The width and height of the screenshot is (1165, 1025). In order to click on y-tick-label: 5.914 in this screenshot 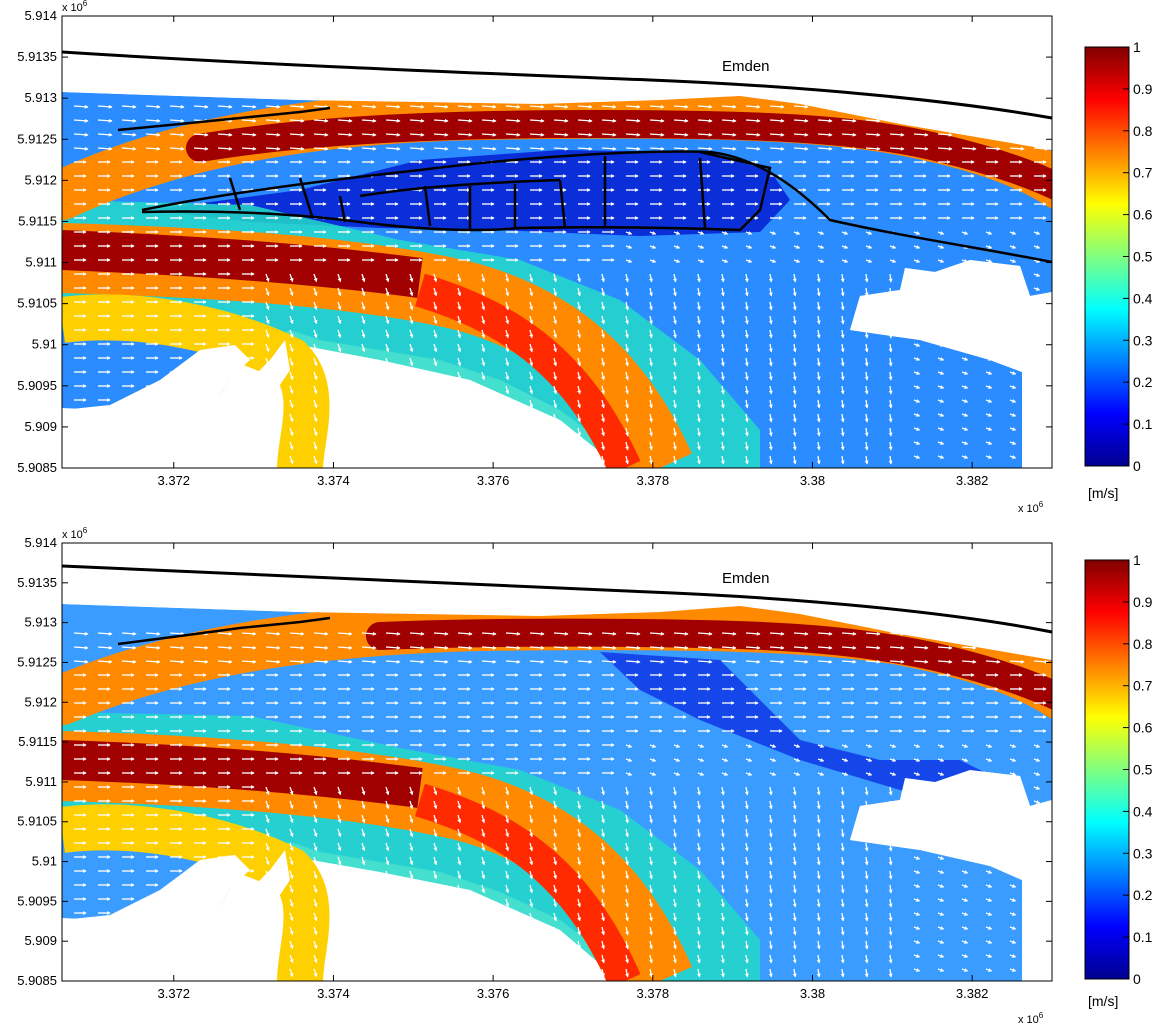, I will do `click(40, 542)`.